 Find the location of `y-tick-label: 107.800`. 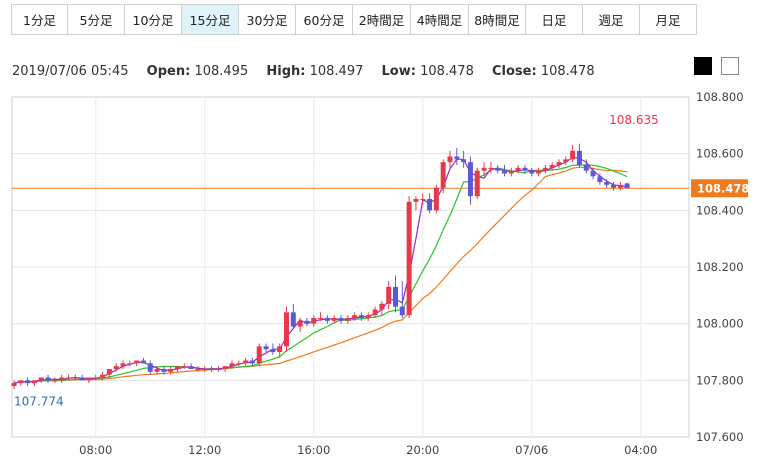

y-tick-label: 107.800 is located at coordinates (720, 380).